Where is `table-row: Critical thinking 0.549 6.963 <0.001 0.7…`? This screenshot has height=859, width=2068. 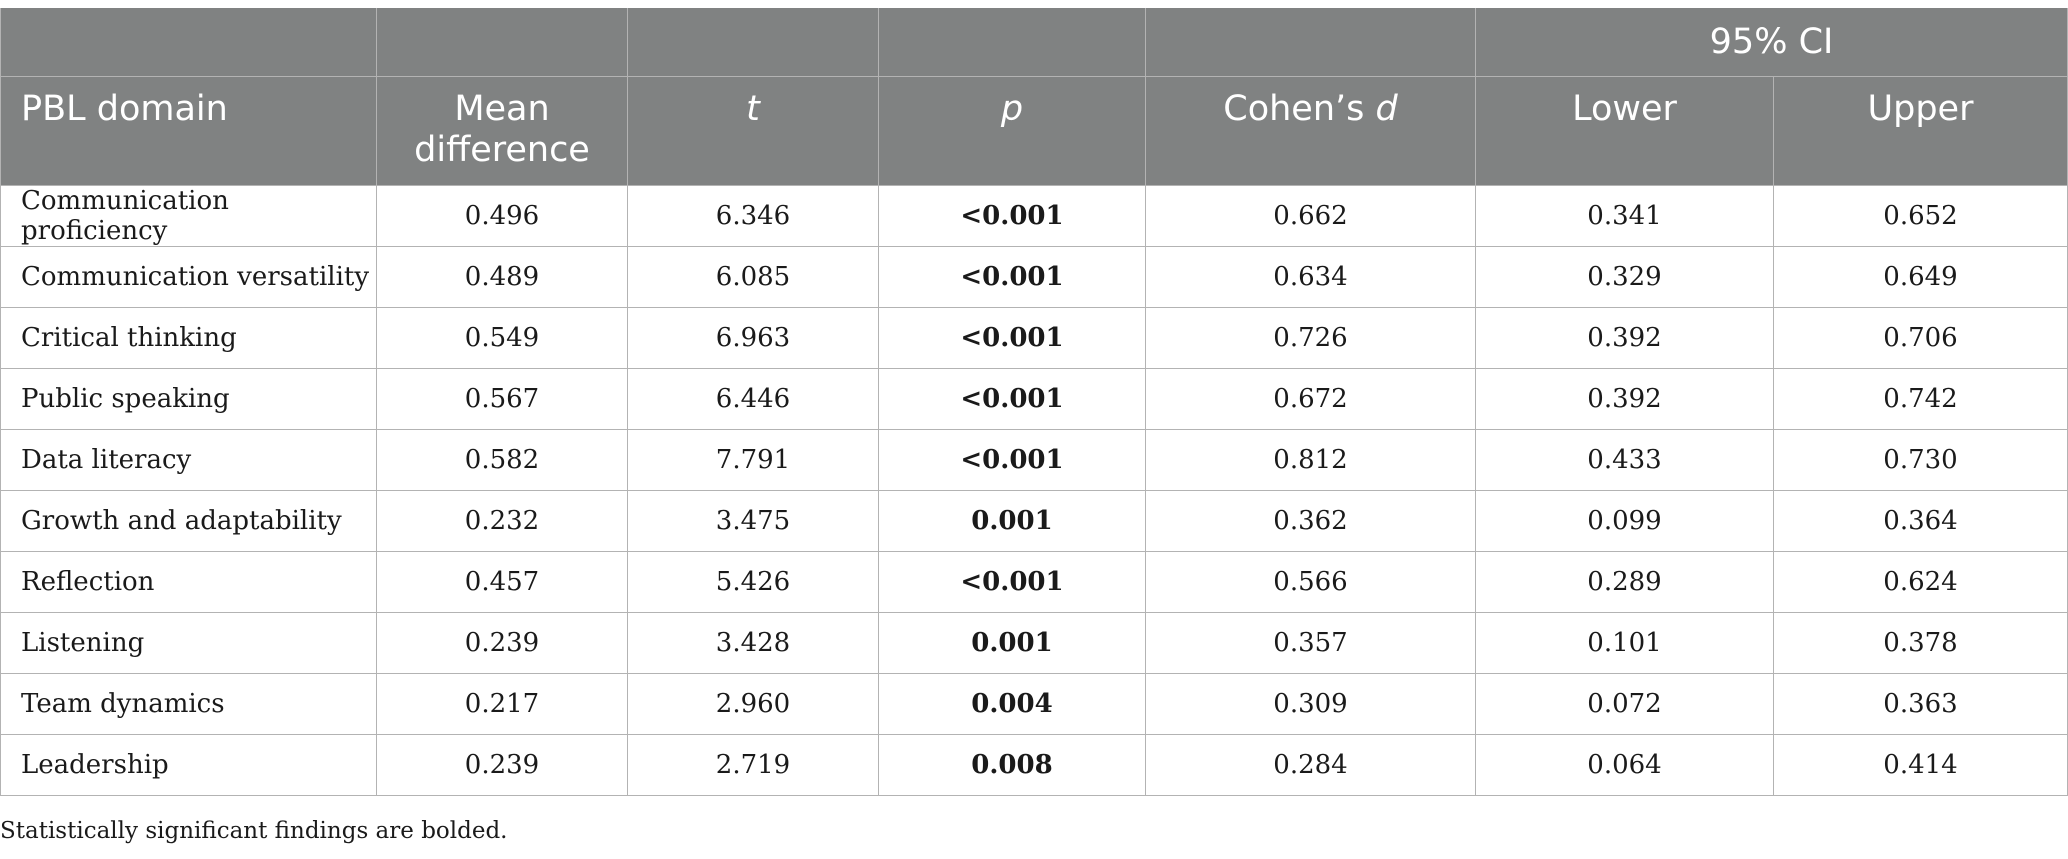
table-row: Critical thinking 0.549 6.963 <0.001 0.7… is located at coordinates (1034, 338).